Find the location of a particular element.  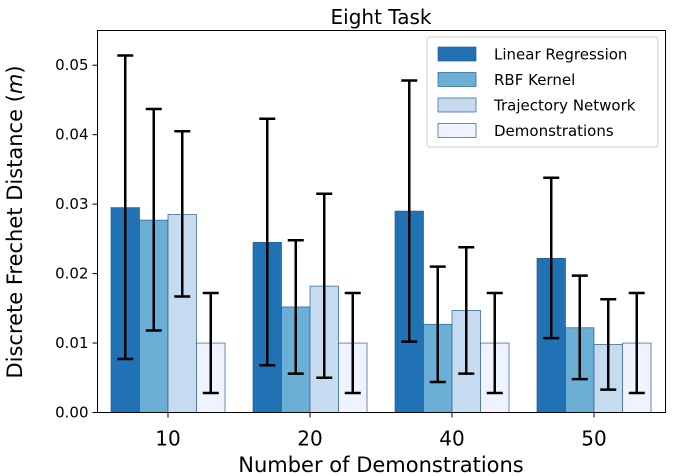

legend-item-4: Demonstrations is located at coordinates (525, 131).